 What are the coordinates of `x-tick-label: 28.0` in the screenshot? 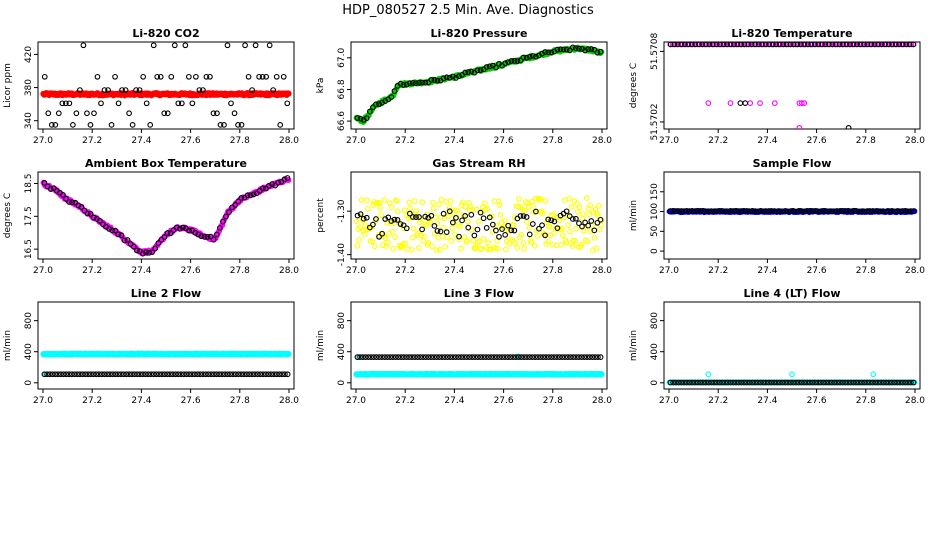 It's located at (602, 401).